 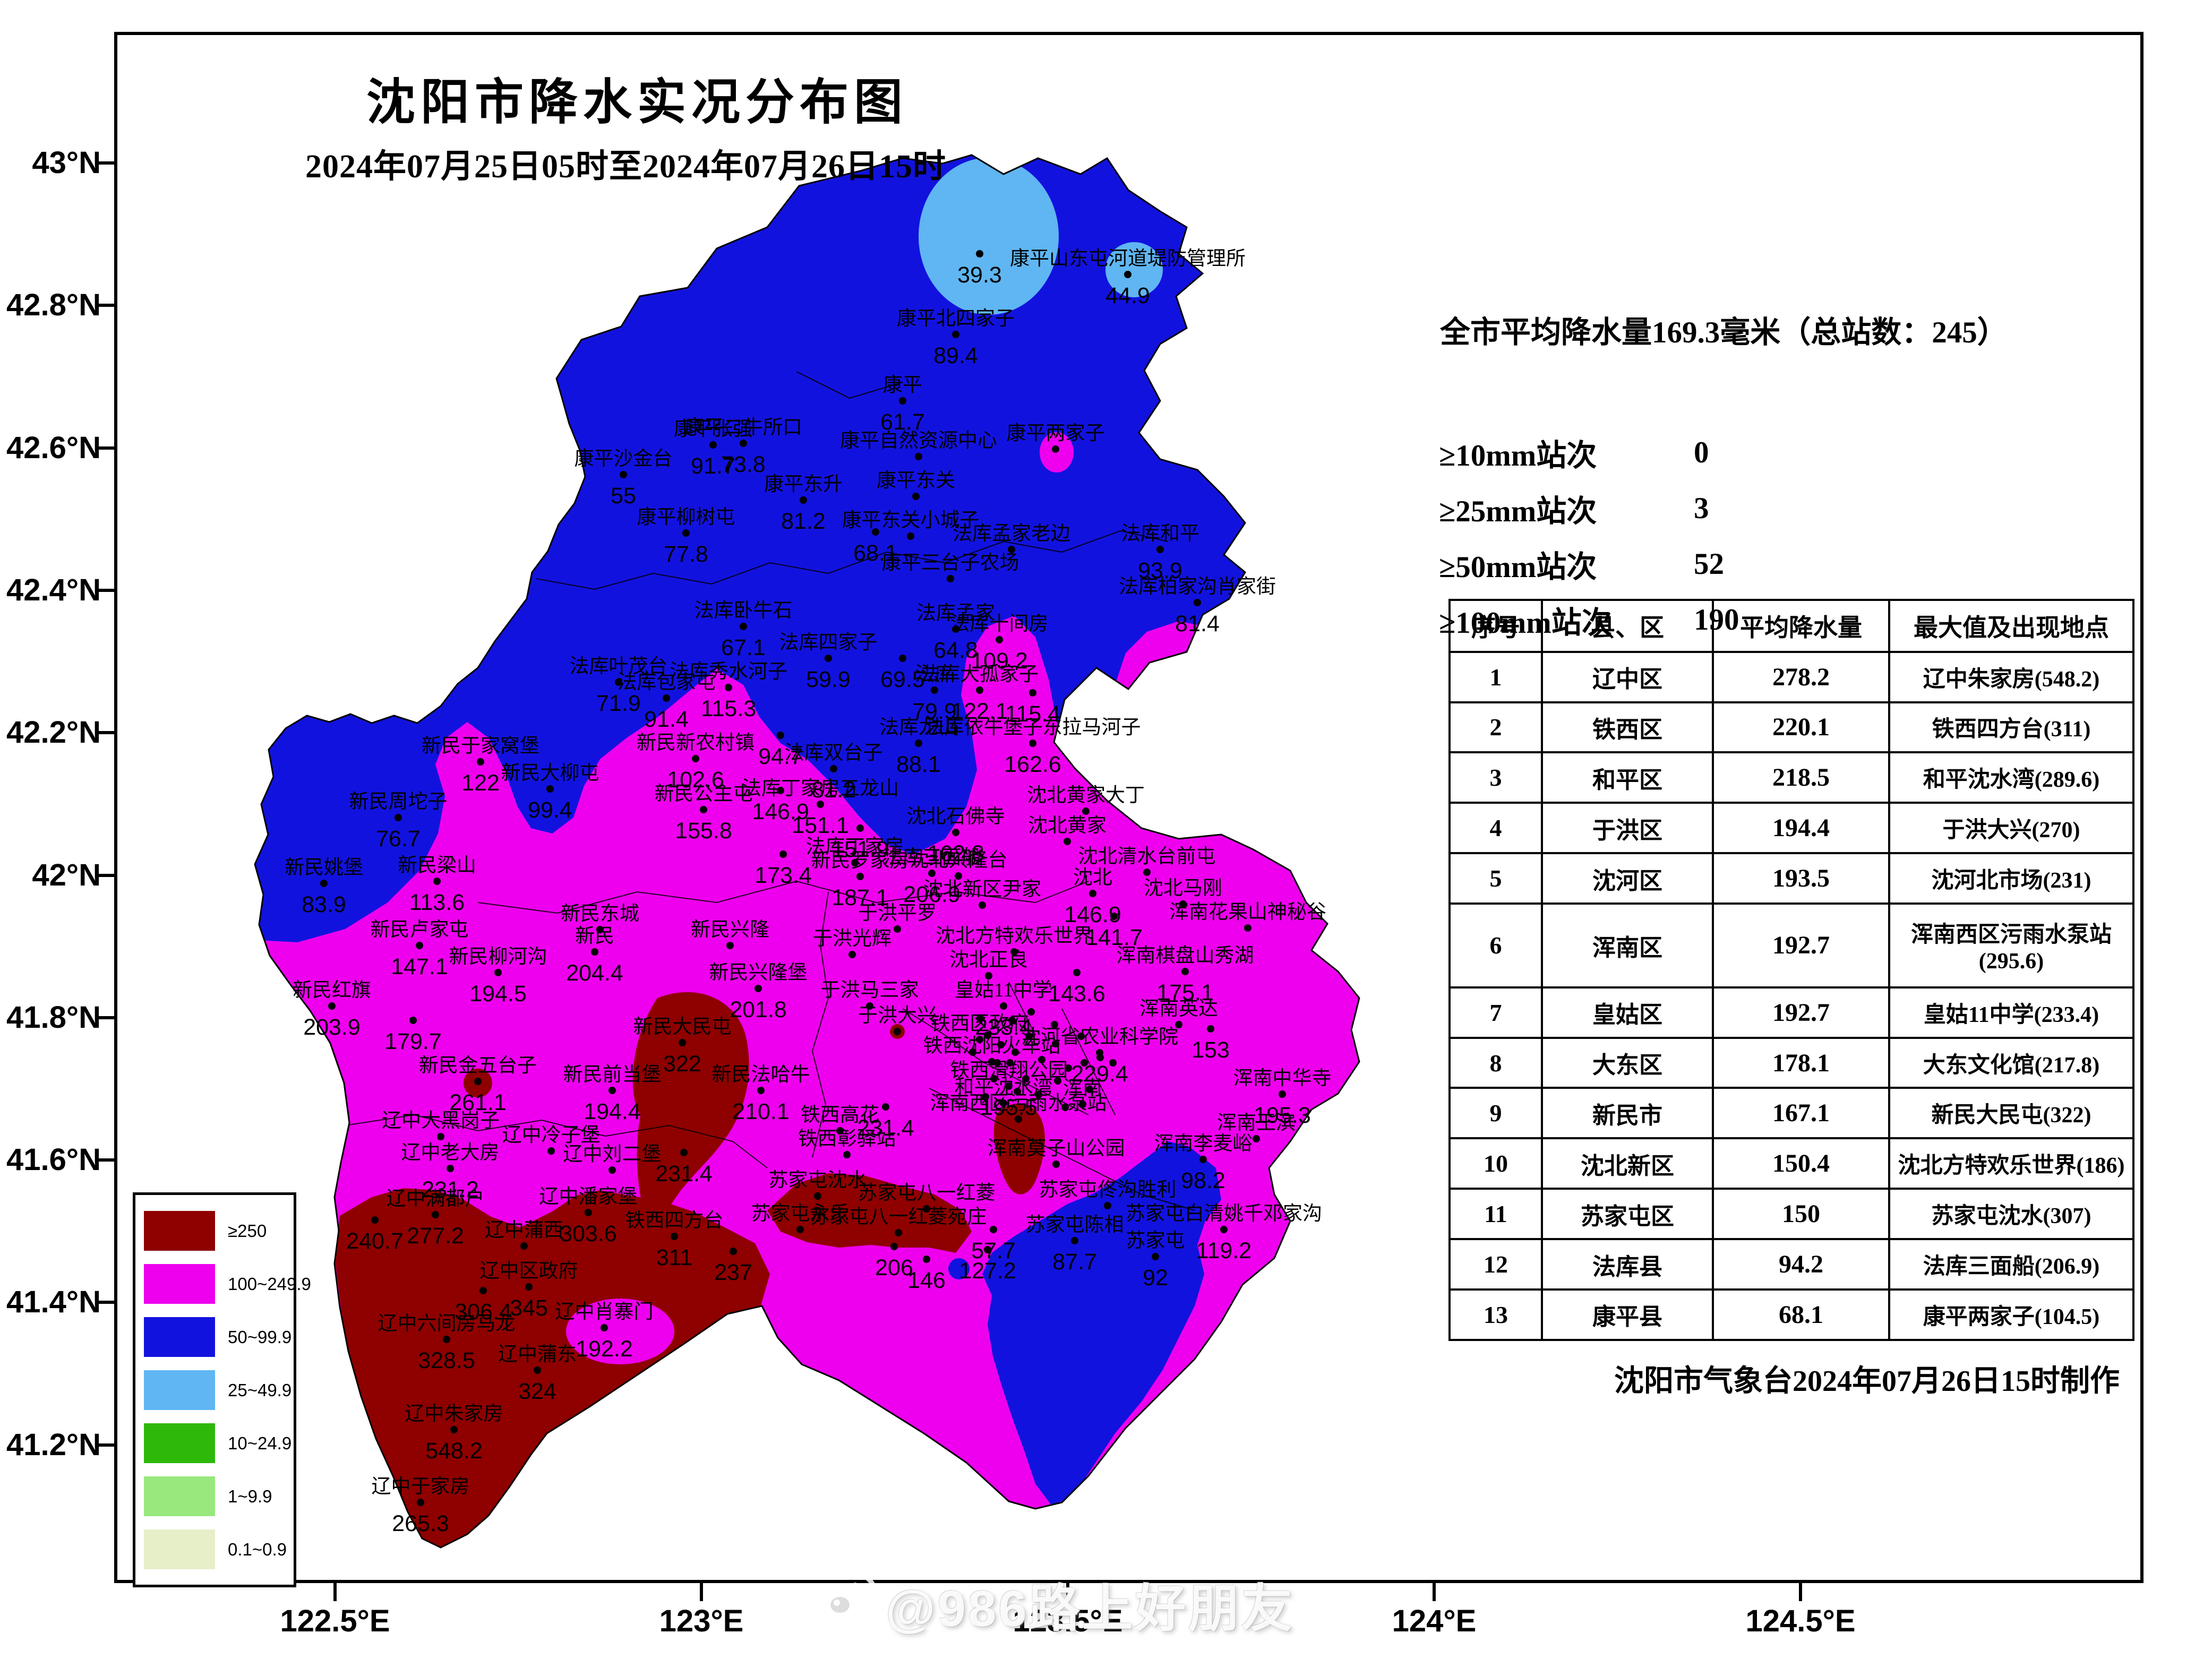 What do you see at coordinates (1791, 1315) in the screenshot?
I see `table-row: 13 康平县 68.1 康平两家子(104.5)` at bounding box center [1791, 1315].